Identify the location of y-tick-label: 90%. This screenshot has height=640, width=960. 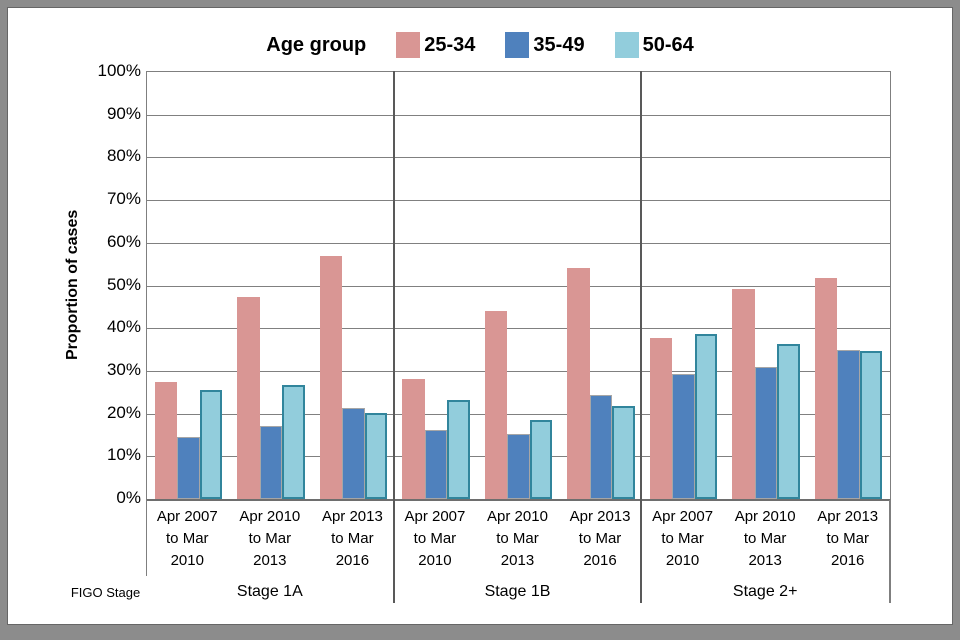
(123, 113).